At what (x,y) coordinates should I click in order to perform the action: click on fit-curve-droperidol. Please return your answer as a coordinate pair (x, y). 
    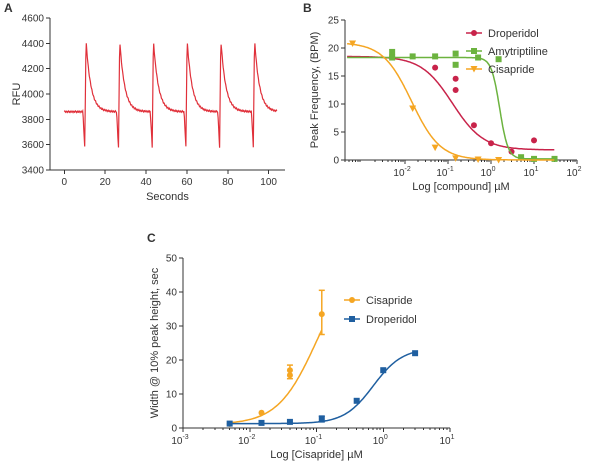
    Looking at the image, I should click on (323, 387).